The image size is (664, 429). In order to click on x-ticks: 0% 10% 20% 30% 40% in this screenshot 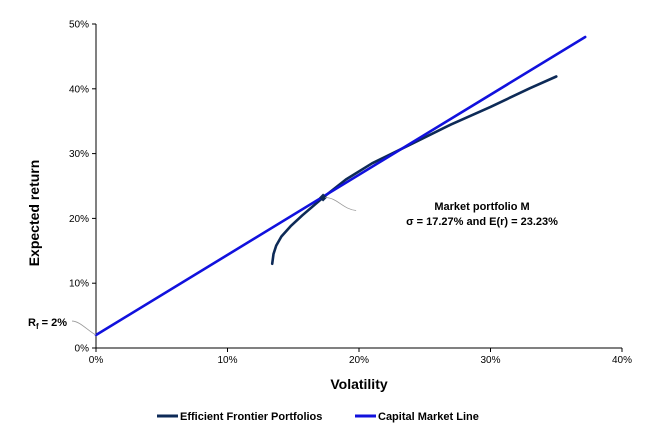, I will do `click(360, 357)`.